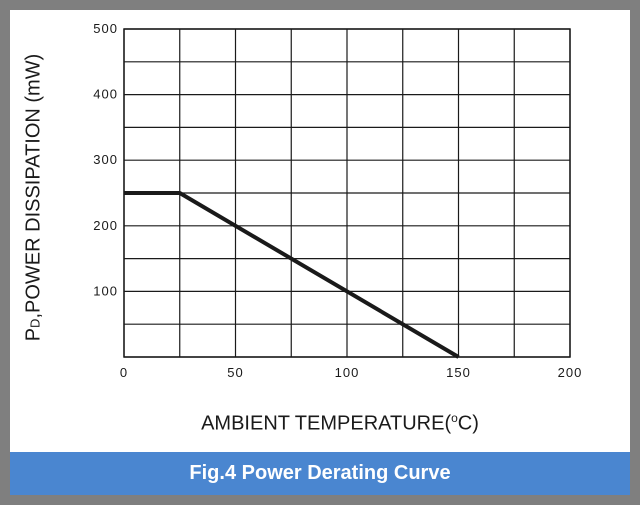 This screenshot has width=640, height=505. I want to click on y-axis-title: PD,POWER DISSIPATION (mW), so click(33, 197).